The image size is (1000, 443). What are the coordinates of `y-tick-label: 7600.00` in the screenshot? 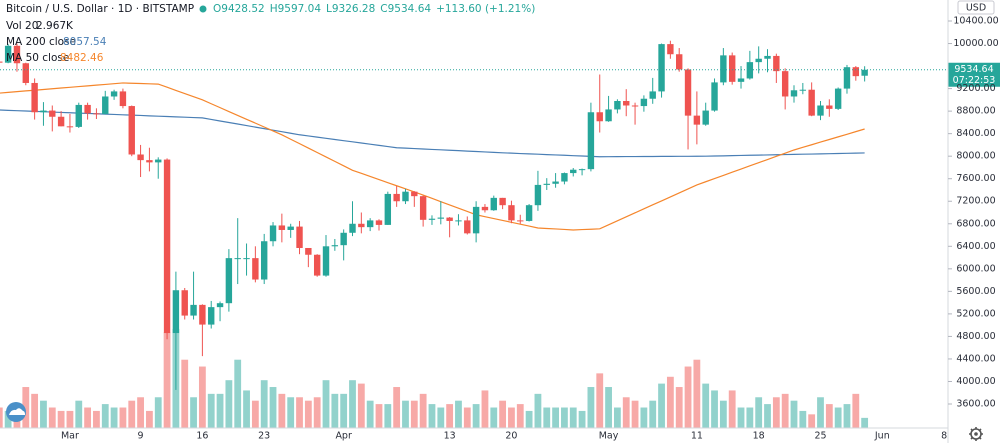 It's located at (975, 178).